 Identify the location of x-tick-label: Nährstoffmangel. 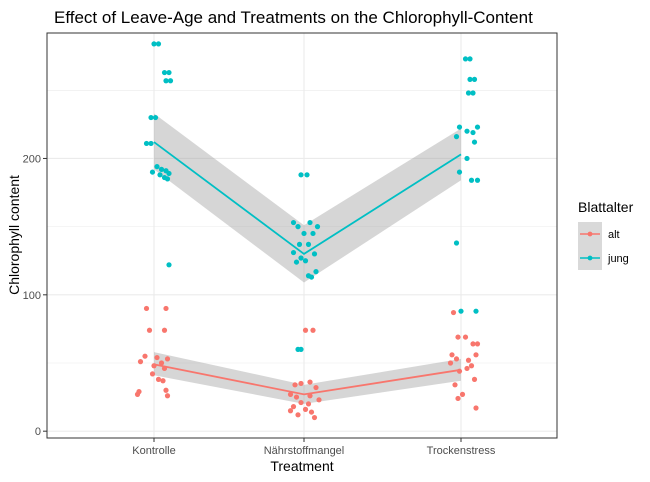
(304, 451).